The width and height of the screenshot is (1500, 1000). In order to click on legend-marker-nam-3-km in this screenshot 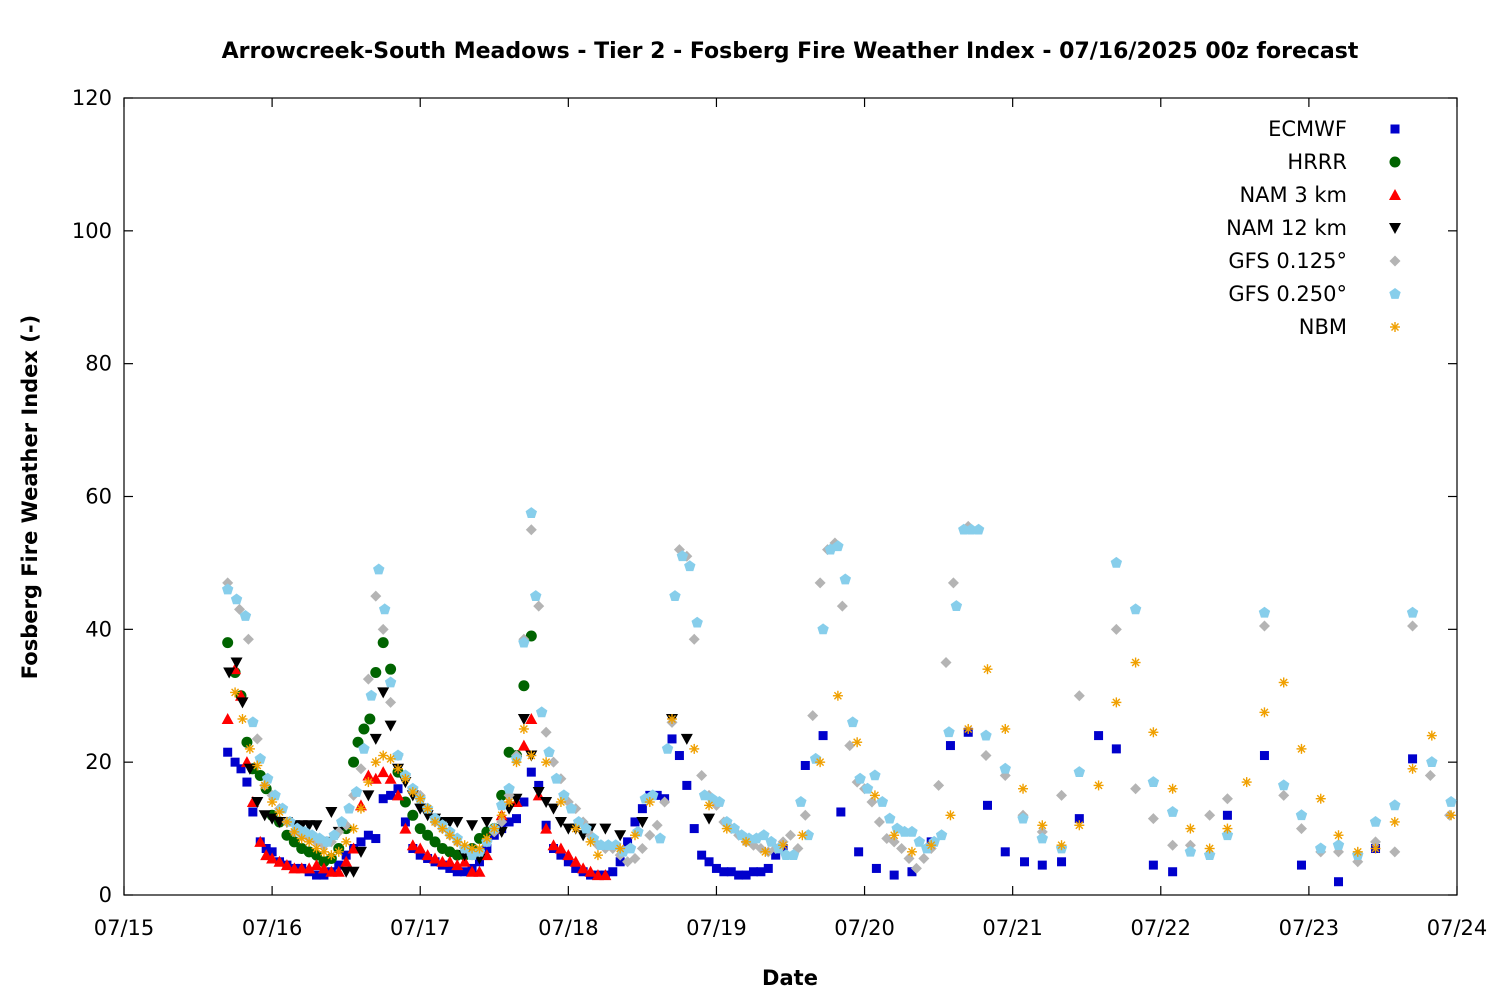, I will do `click(1395, 194)`.